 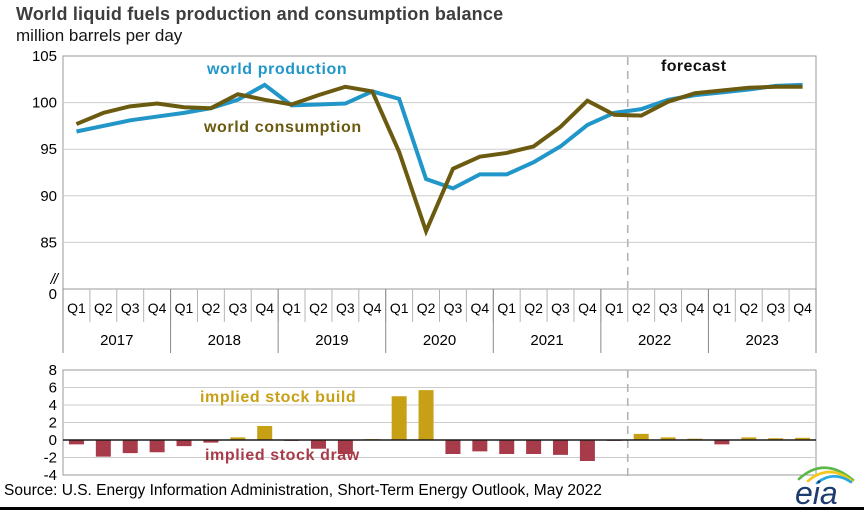 What do you see at coordinates (331, 340) in the screenshot?
I see `tick-label: 2019` at bounding box center [331, 340].